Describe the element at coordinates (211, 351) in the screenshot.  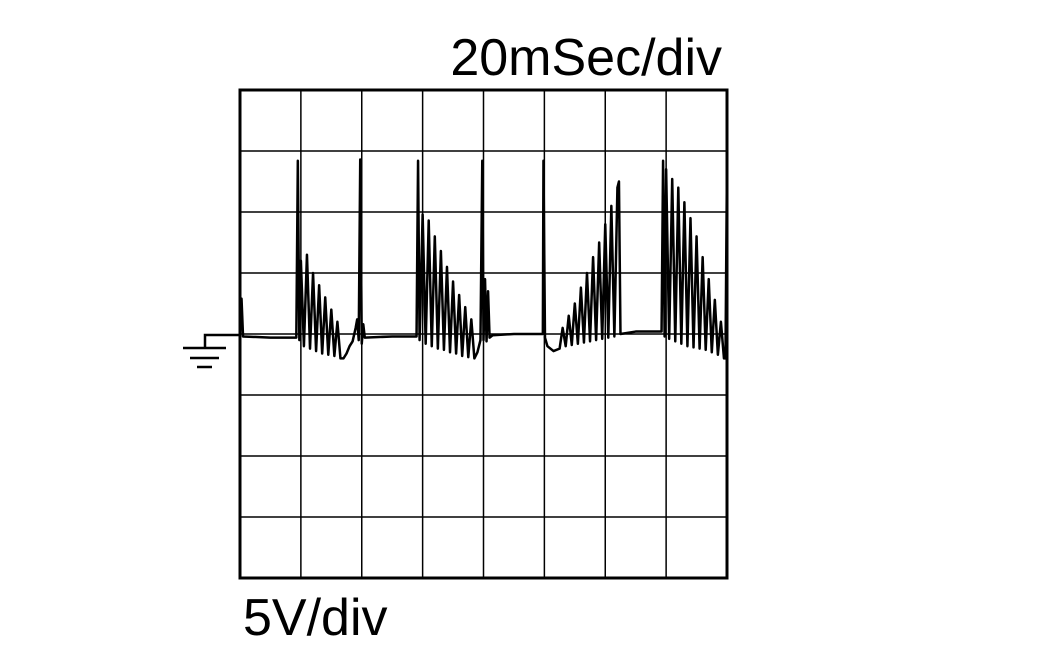
I see `ground-symbol` at that location.